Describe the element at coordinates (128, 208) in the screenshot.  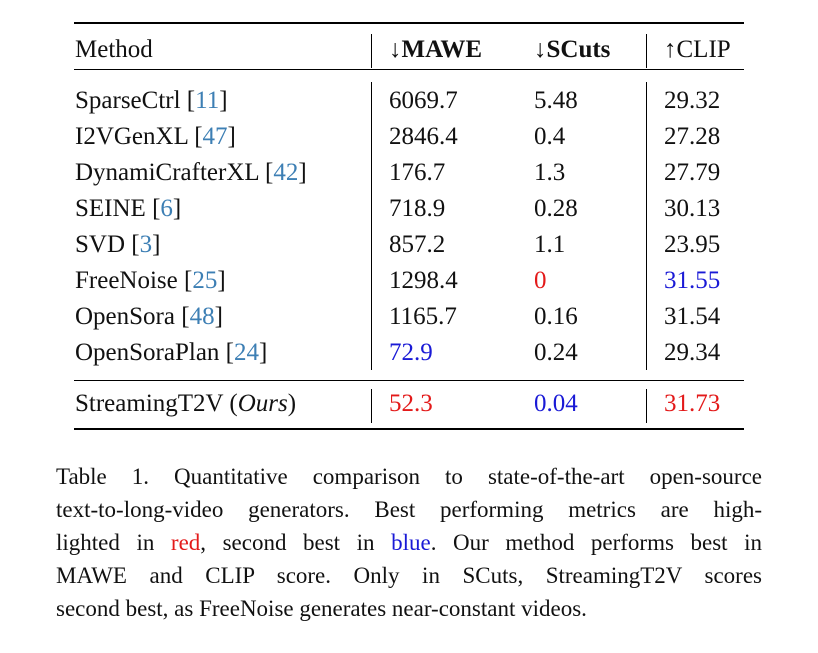
I see `method-name: SEINE [6]` at that location.